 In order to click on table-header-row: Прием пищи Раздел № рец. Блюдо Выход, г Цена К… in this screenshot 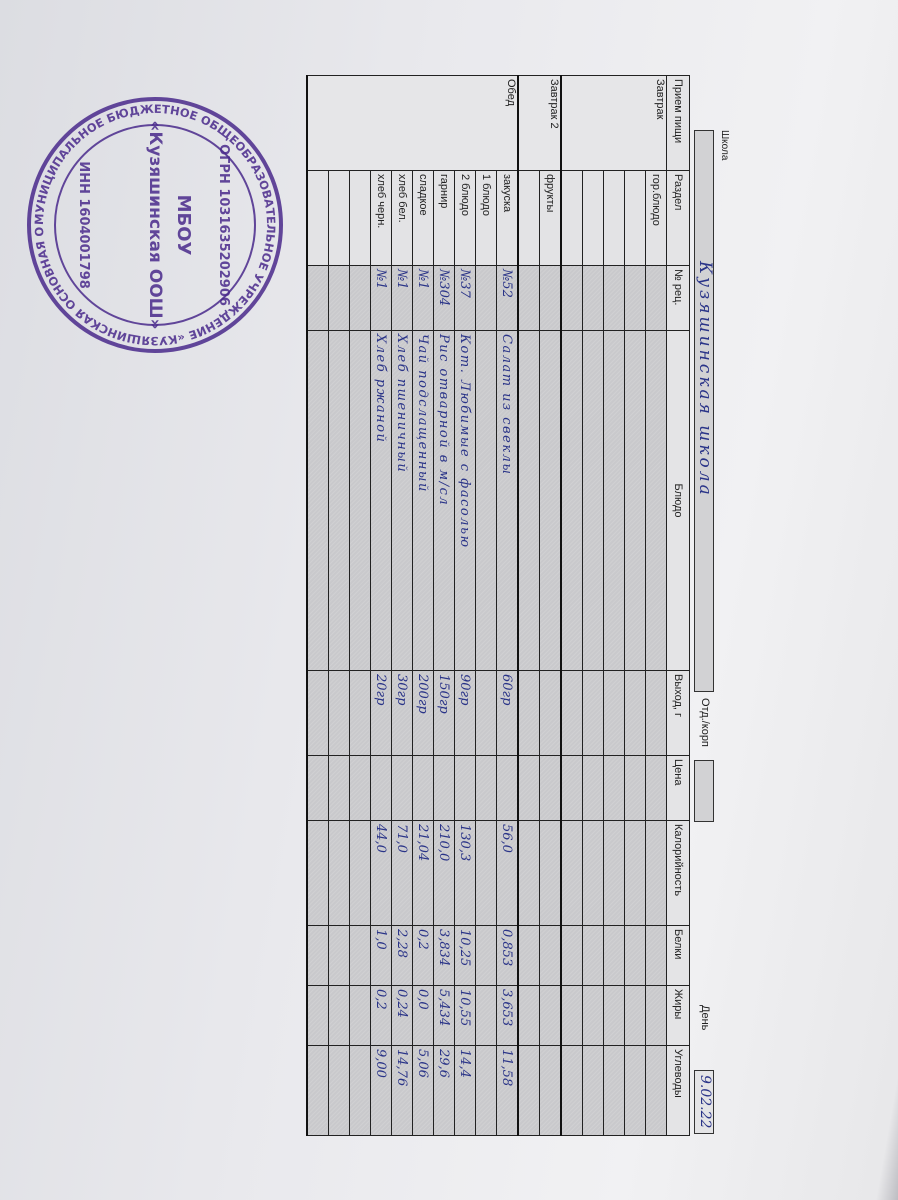, I will do `click(678, 605)`.